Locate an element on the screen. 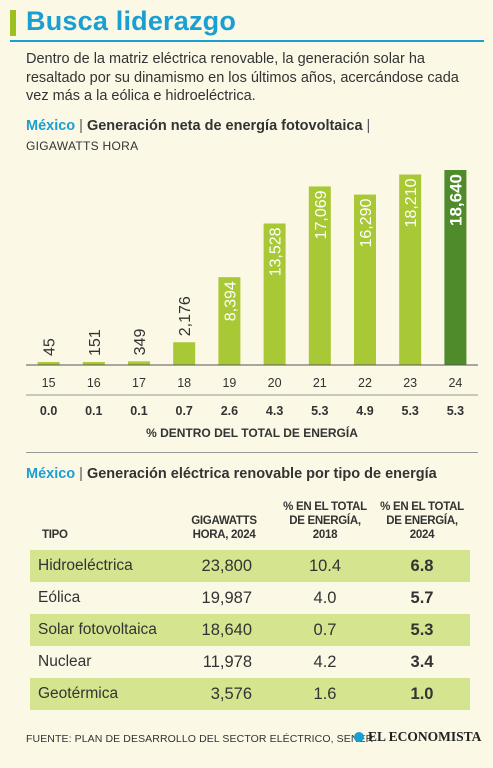 This screenshot has width=493, height=768. table-cell-share-2018: 10.4 is located at coordinates (325, 566).